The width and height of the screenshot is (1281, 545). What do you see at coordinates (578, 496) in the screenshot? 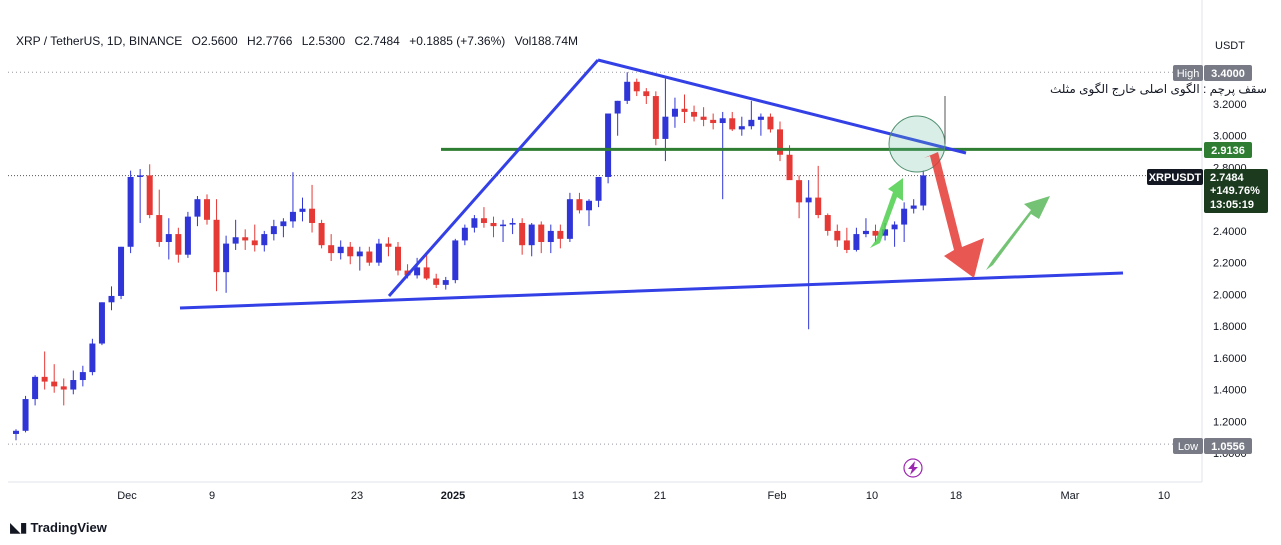
I see `x-tick-label: 13` at bounding box center [578, 496].